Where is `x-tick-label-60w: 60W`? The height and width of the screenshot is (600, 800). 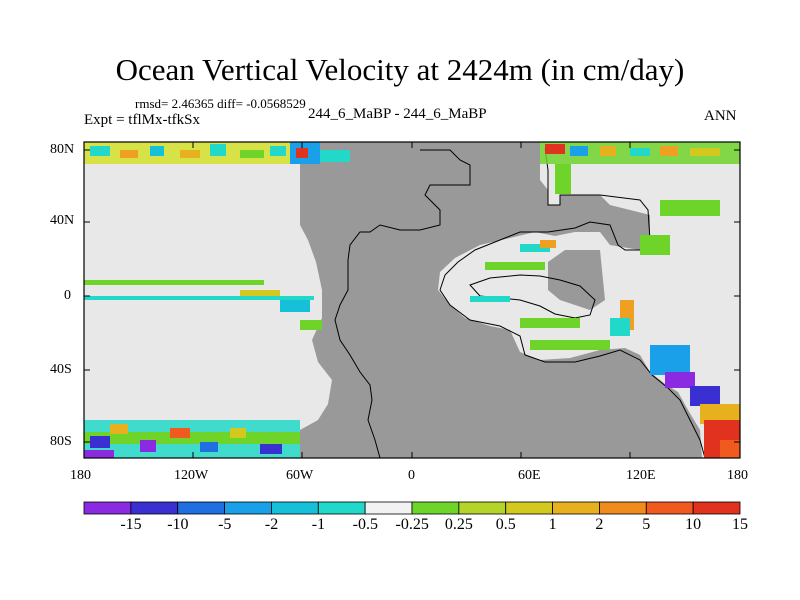
x-tick-label-60w: 60W is located at coordinates (300, 475).